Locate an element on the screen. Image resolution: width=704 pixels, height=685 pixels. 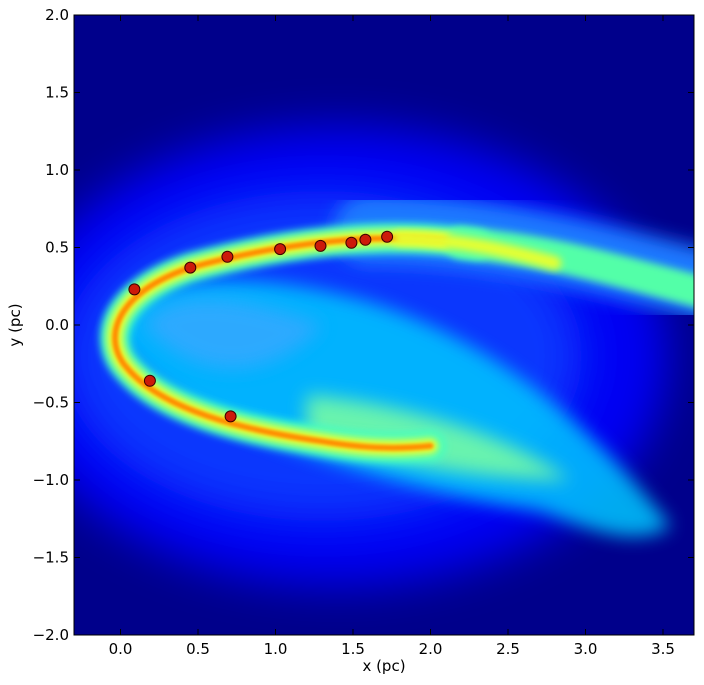
x-tick-label: 0.5 is located at coordinates (198, 649).